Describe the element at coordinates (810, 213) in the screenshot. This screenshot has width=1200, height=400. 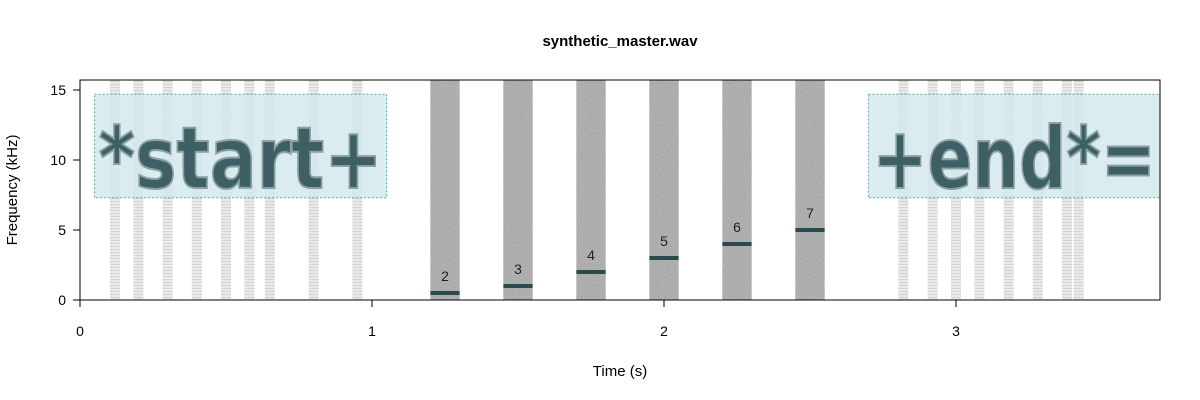
I see `burst-label: 7` at that location.